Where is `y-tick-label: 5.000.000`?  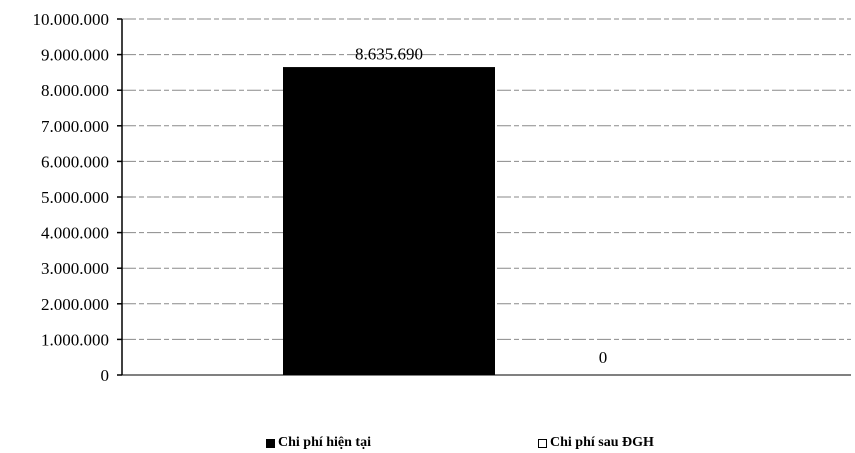
y-tick-label: 5.000.000 is located at coordinates (75, 197).